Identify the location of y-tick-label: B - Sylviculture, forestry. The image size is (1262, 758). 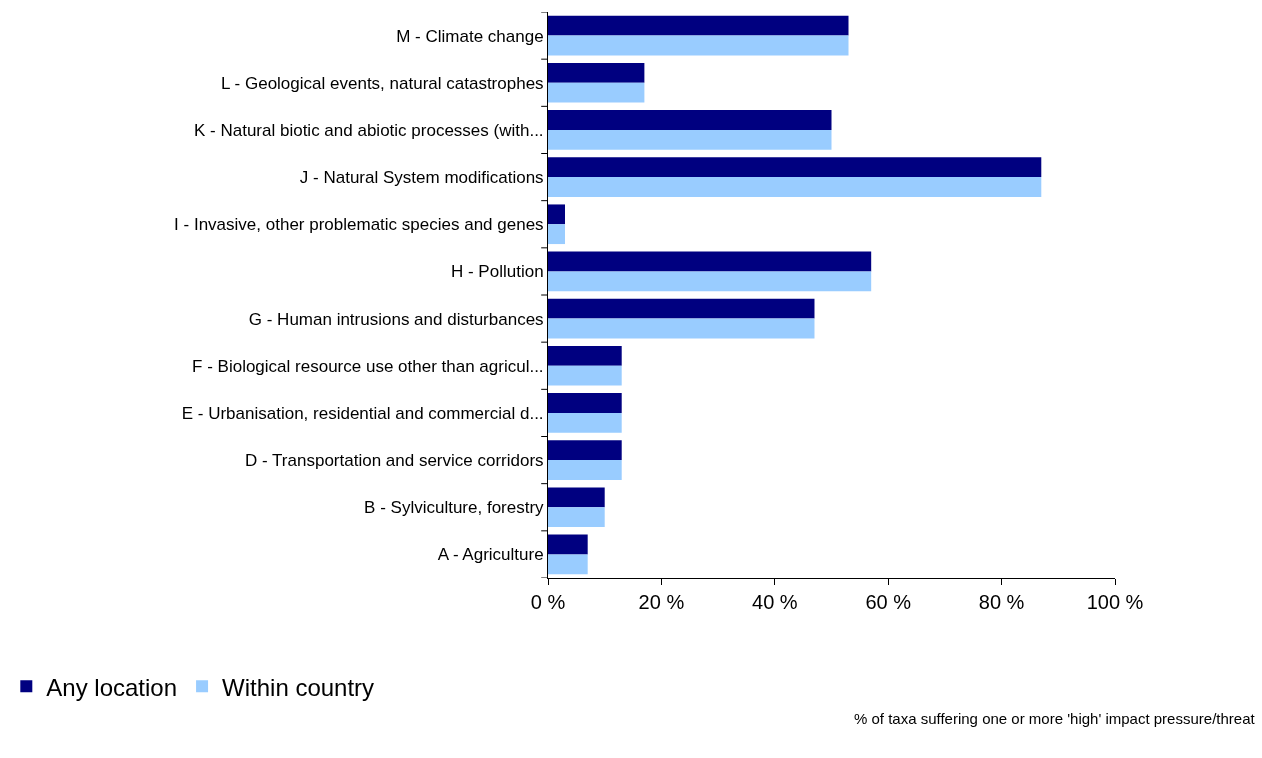
(454, 508).